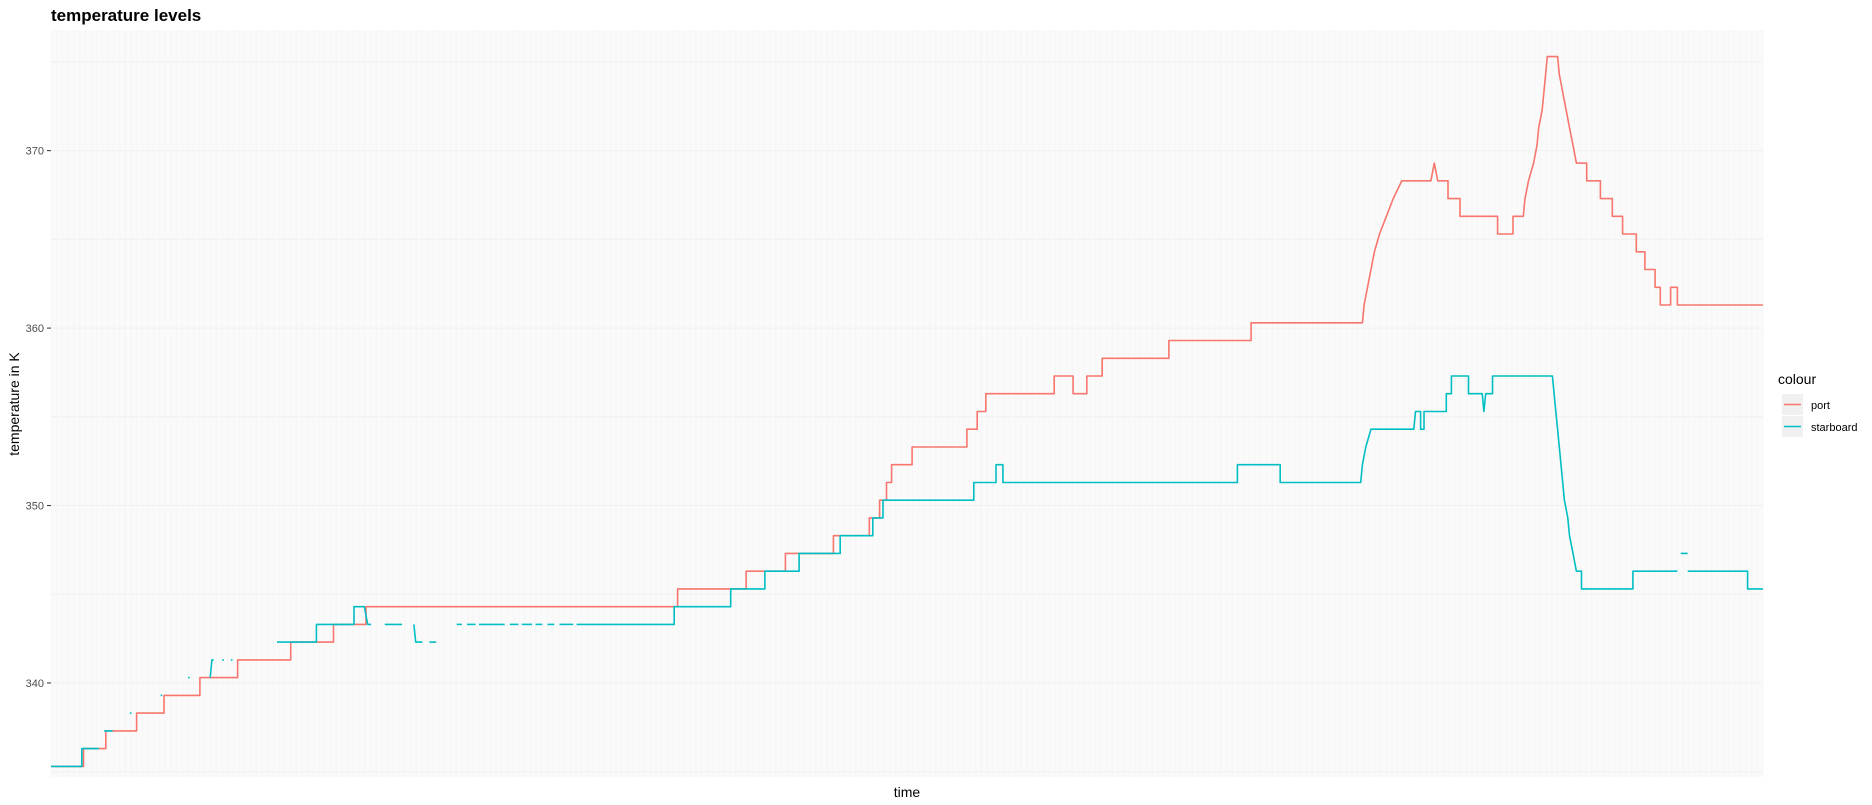 This screenshot has width=1872, height=805. I want to click on legend: colour port starboard, so click(1817, 404).